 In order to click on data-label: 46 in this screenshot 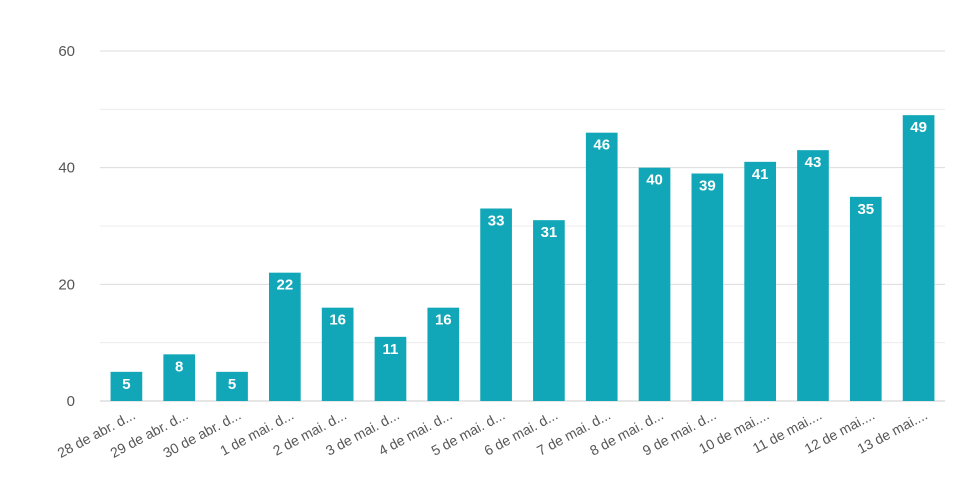, I will do `click(601, 145)`.